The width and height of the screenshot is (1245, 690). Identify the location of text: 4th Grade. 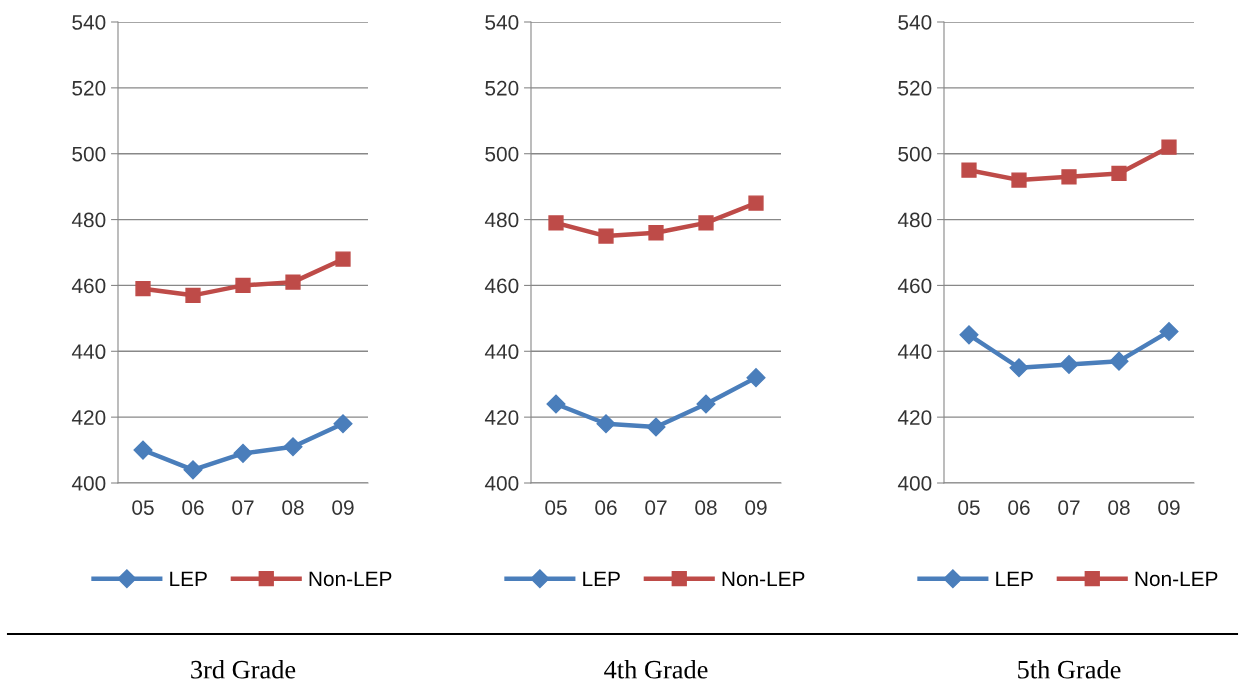
(656, 669).